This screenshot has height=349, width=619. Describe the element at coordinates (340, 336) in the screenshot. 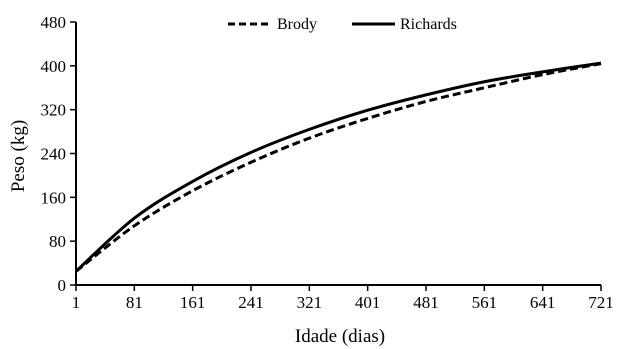

I see `x-axis-title: Idade (dias)` at that location.